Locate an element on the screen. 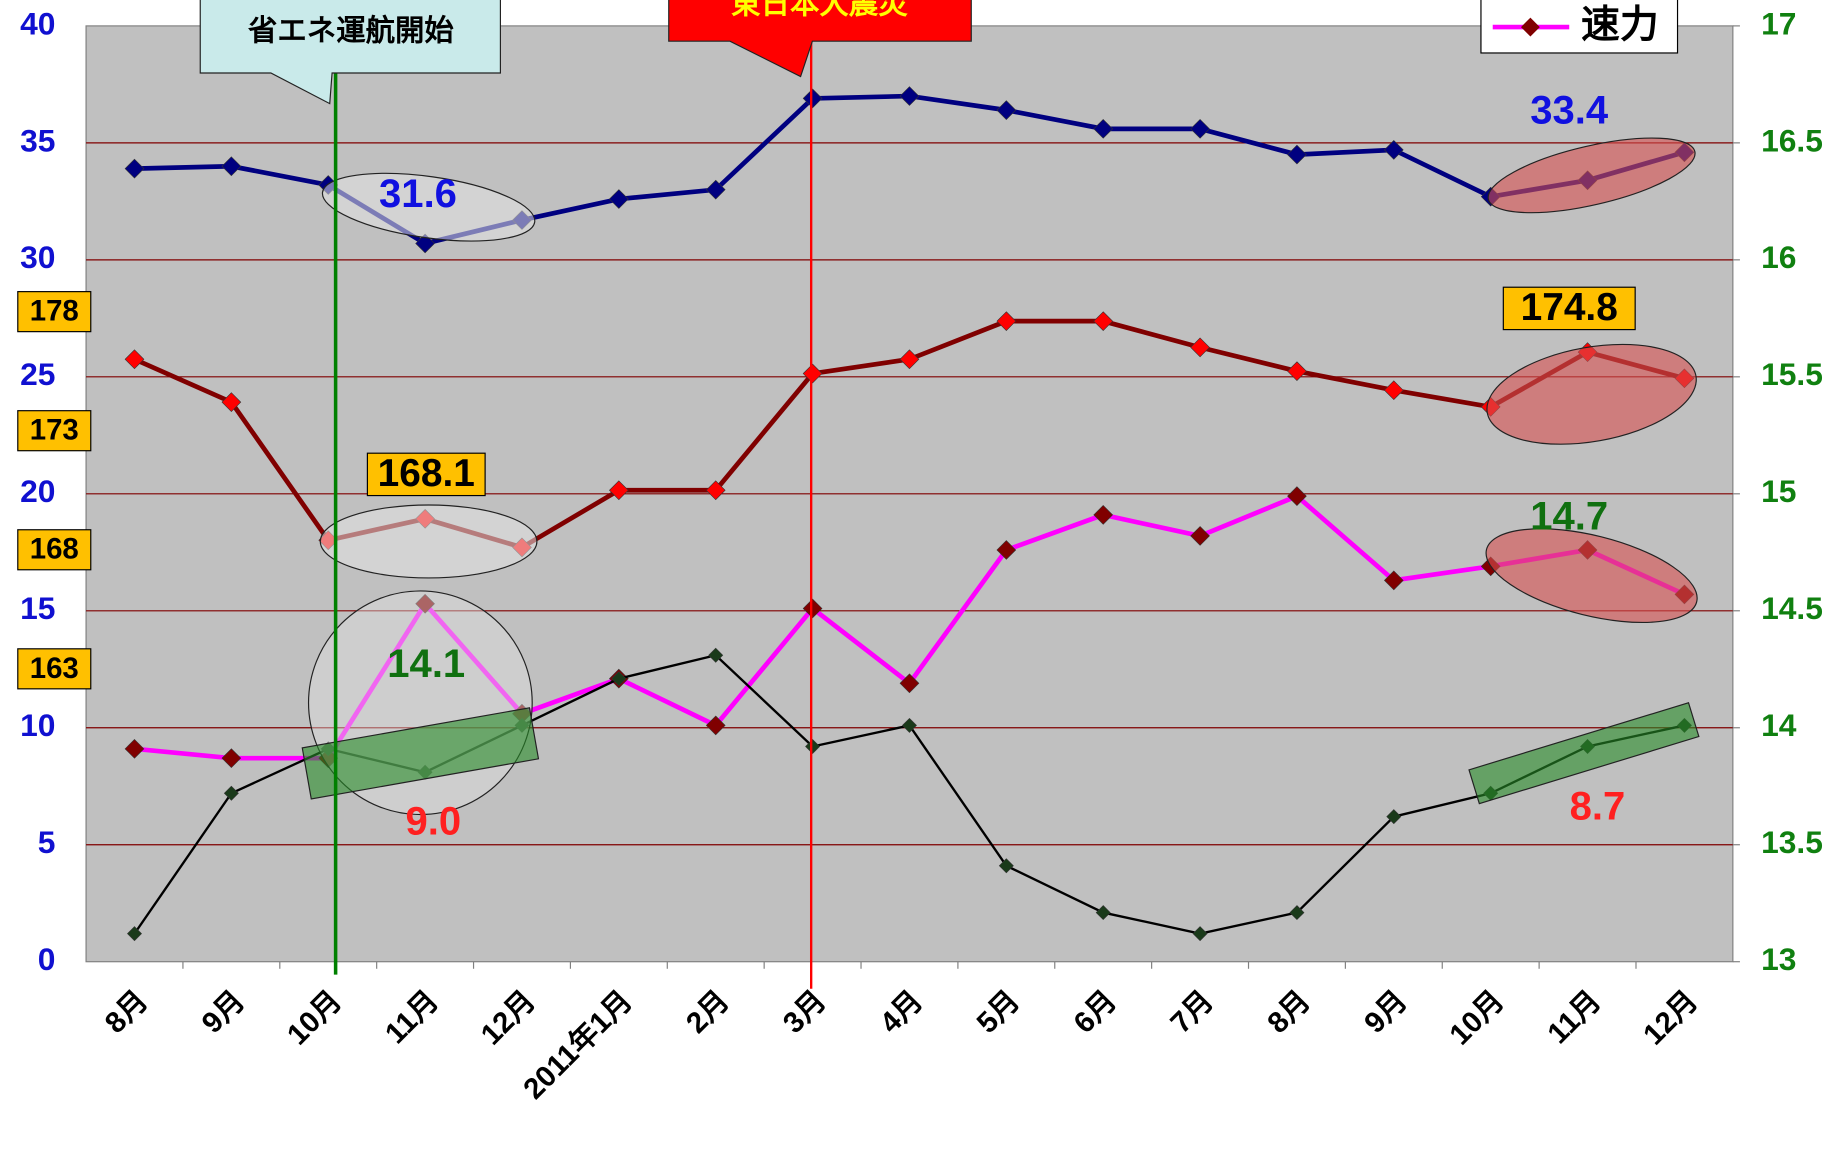  legend-marker is located at coordinates (1530, 27).